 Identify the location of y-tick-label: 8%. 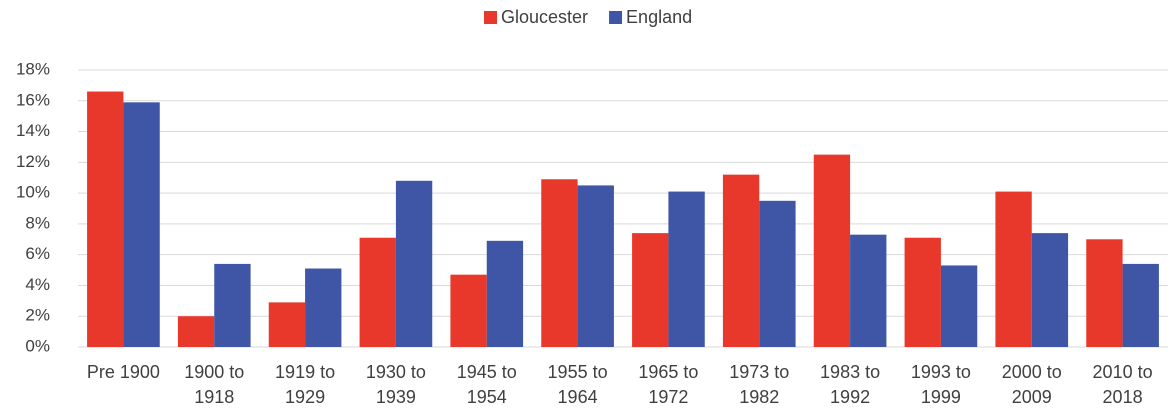
(37, 222).